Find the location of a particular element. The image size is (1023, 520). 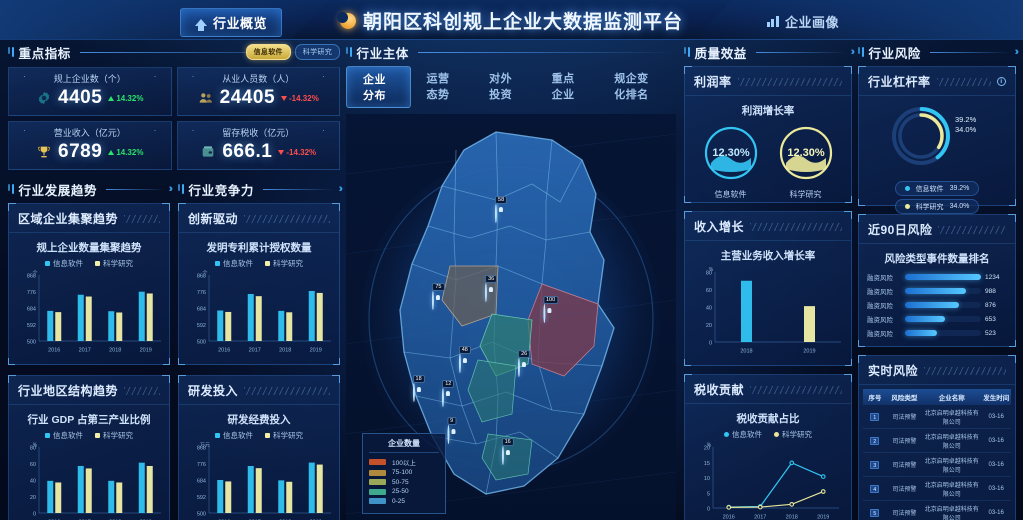

risk-bar-value: 876 is located at coordinates (990, 305).